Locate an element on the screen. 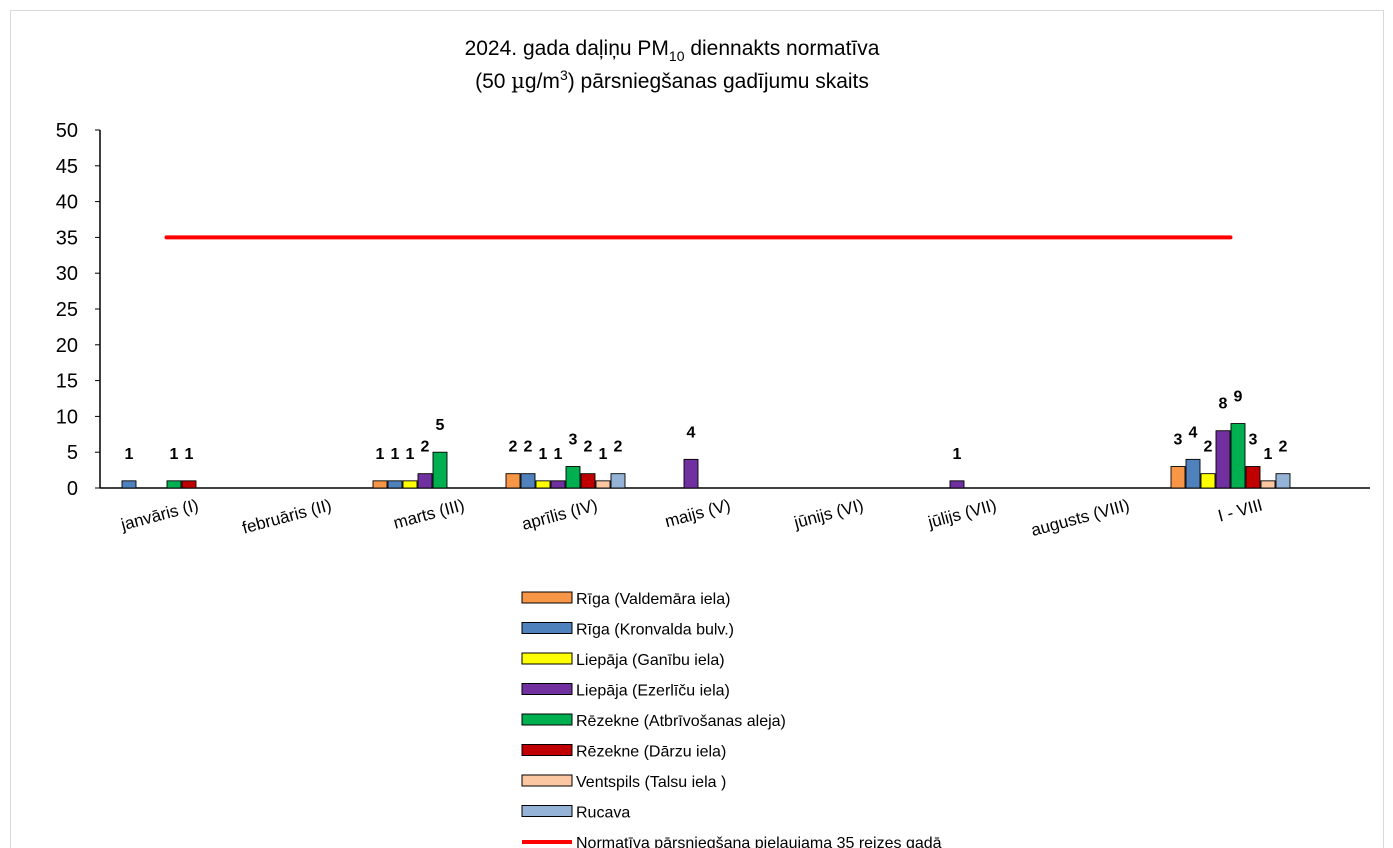 This screenshot has width=1393, height=848. x-tick-label: jūnijs (VI) is located at coordinates (828, 514).